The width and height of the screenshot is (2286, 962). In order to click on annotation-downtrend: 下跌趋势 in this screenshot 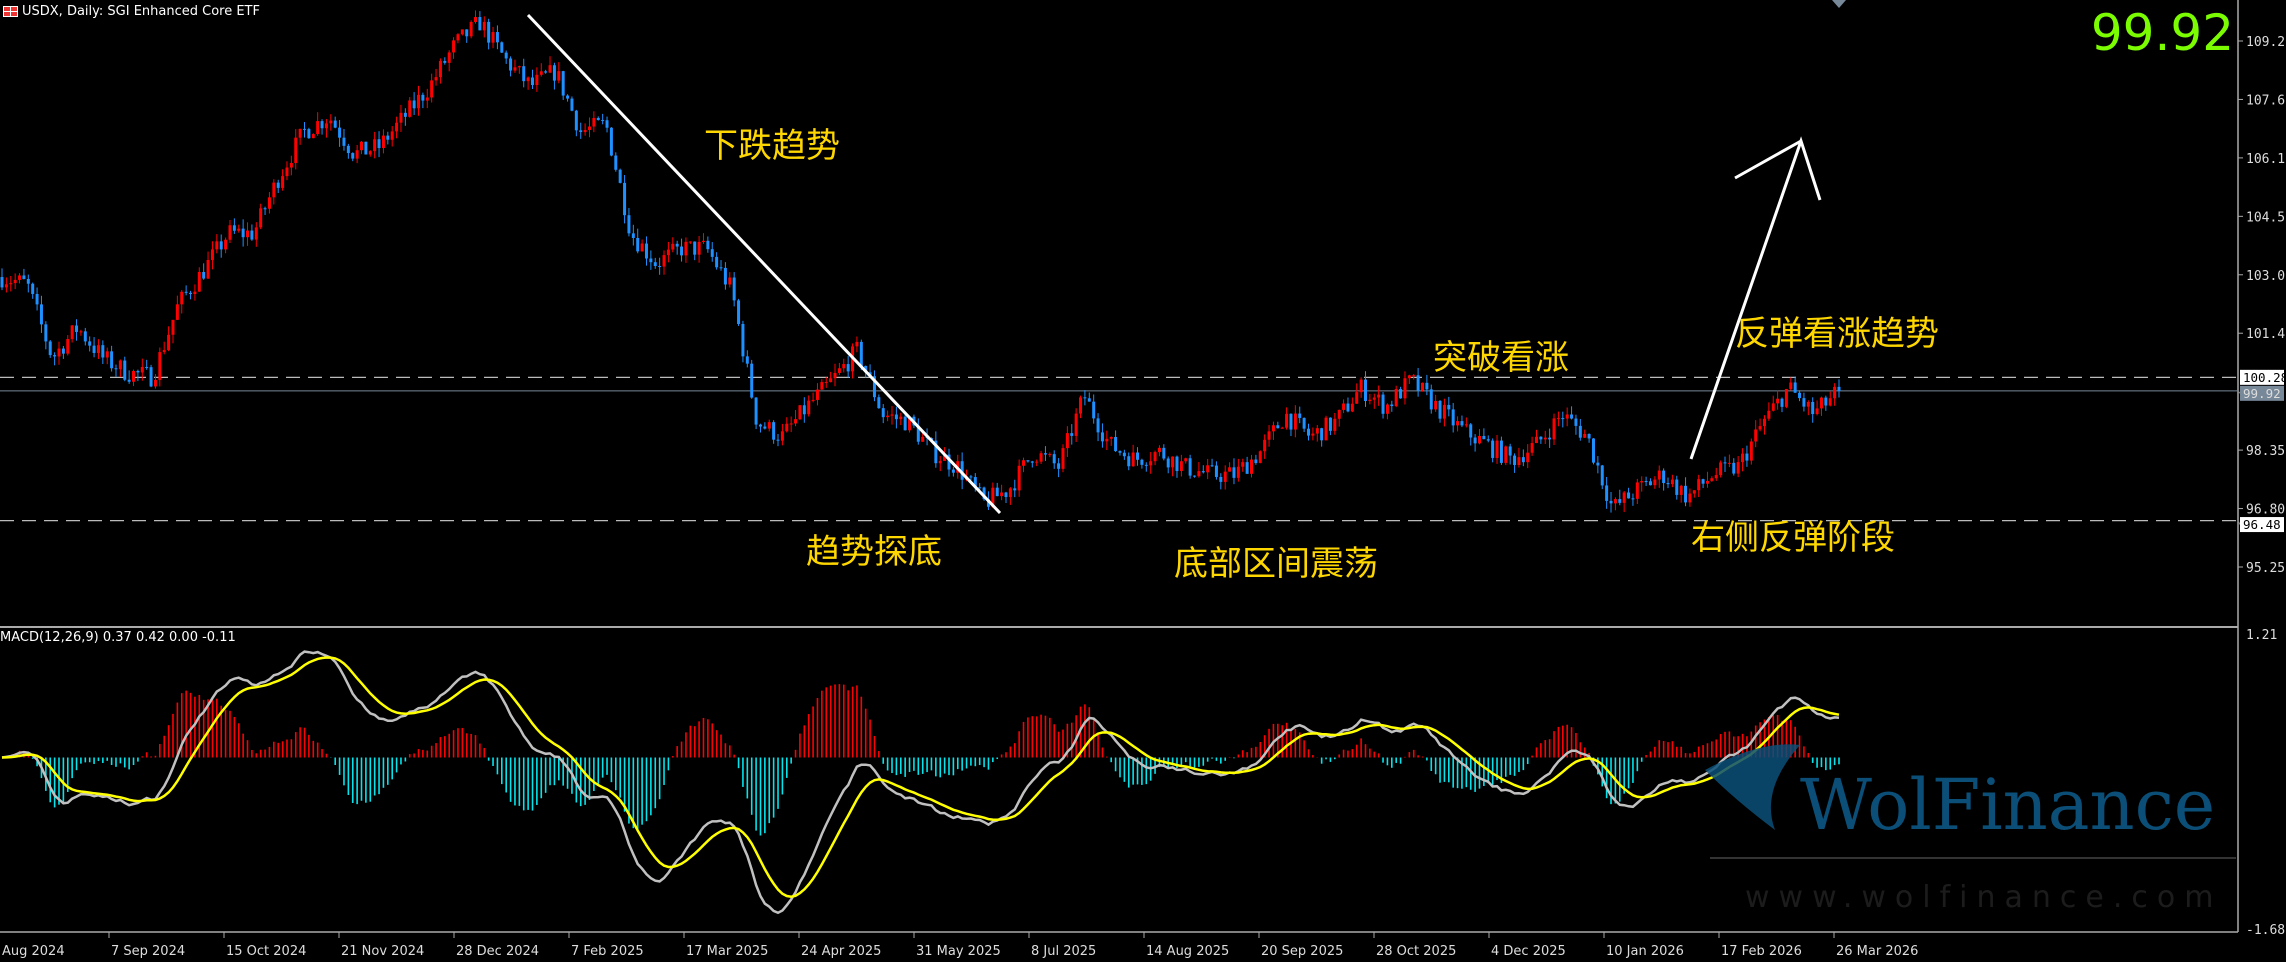, I will do `click(772, 146)`.